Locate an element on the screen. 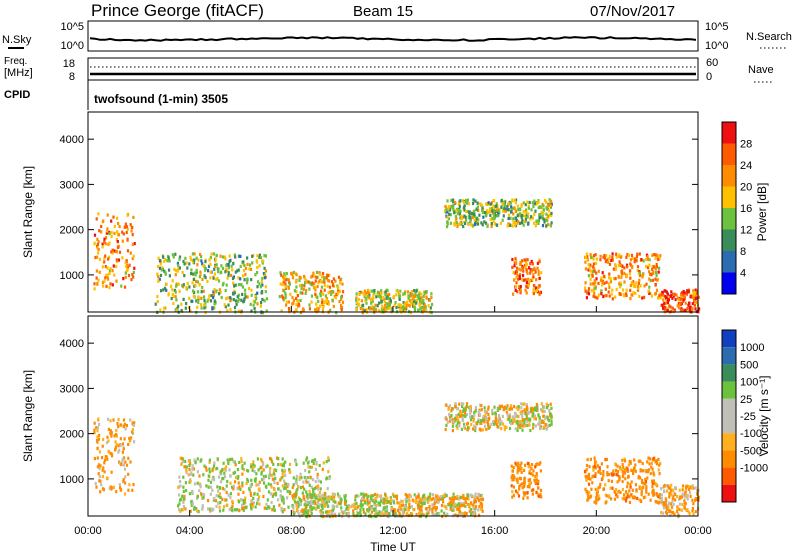  velocity-colorbar-segment is located at coordinates (729, 442).